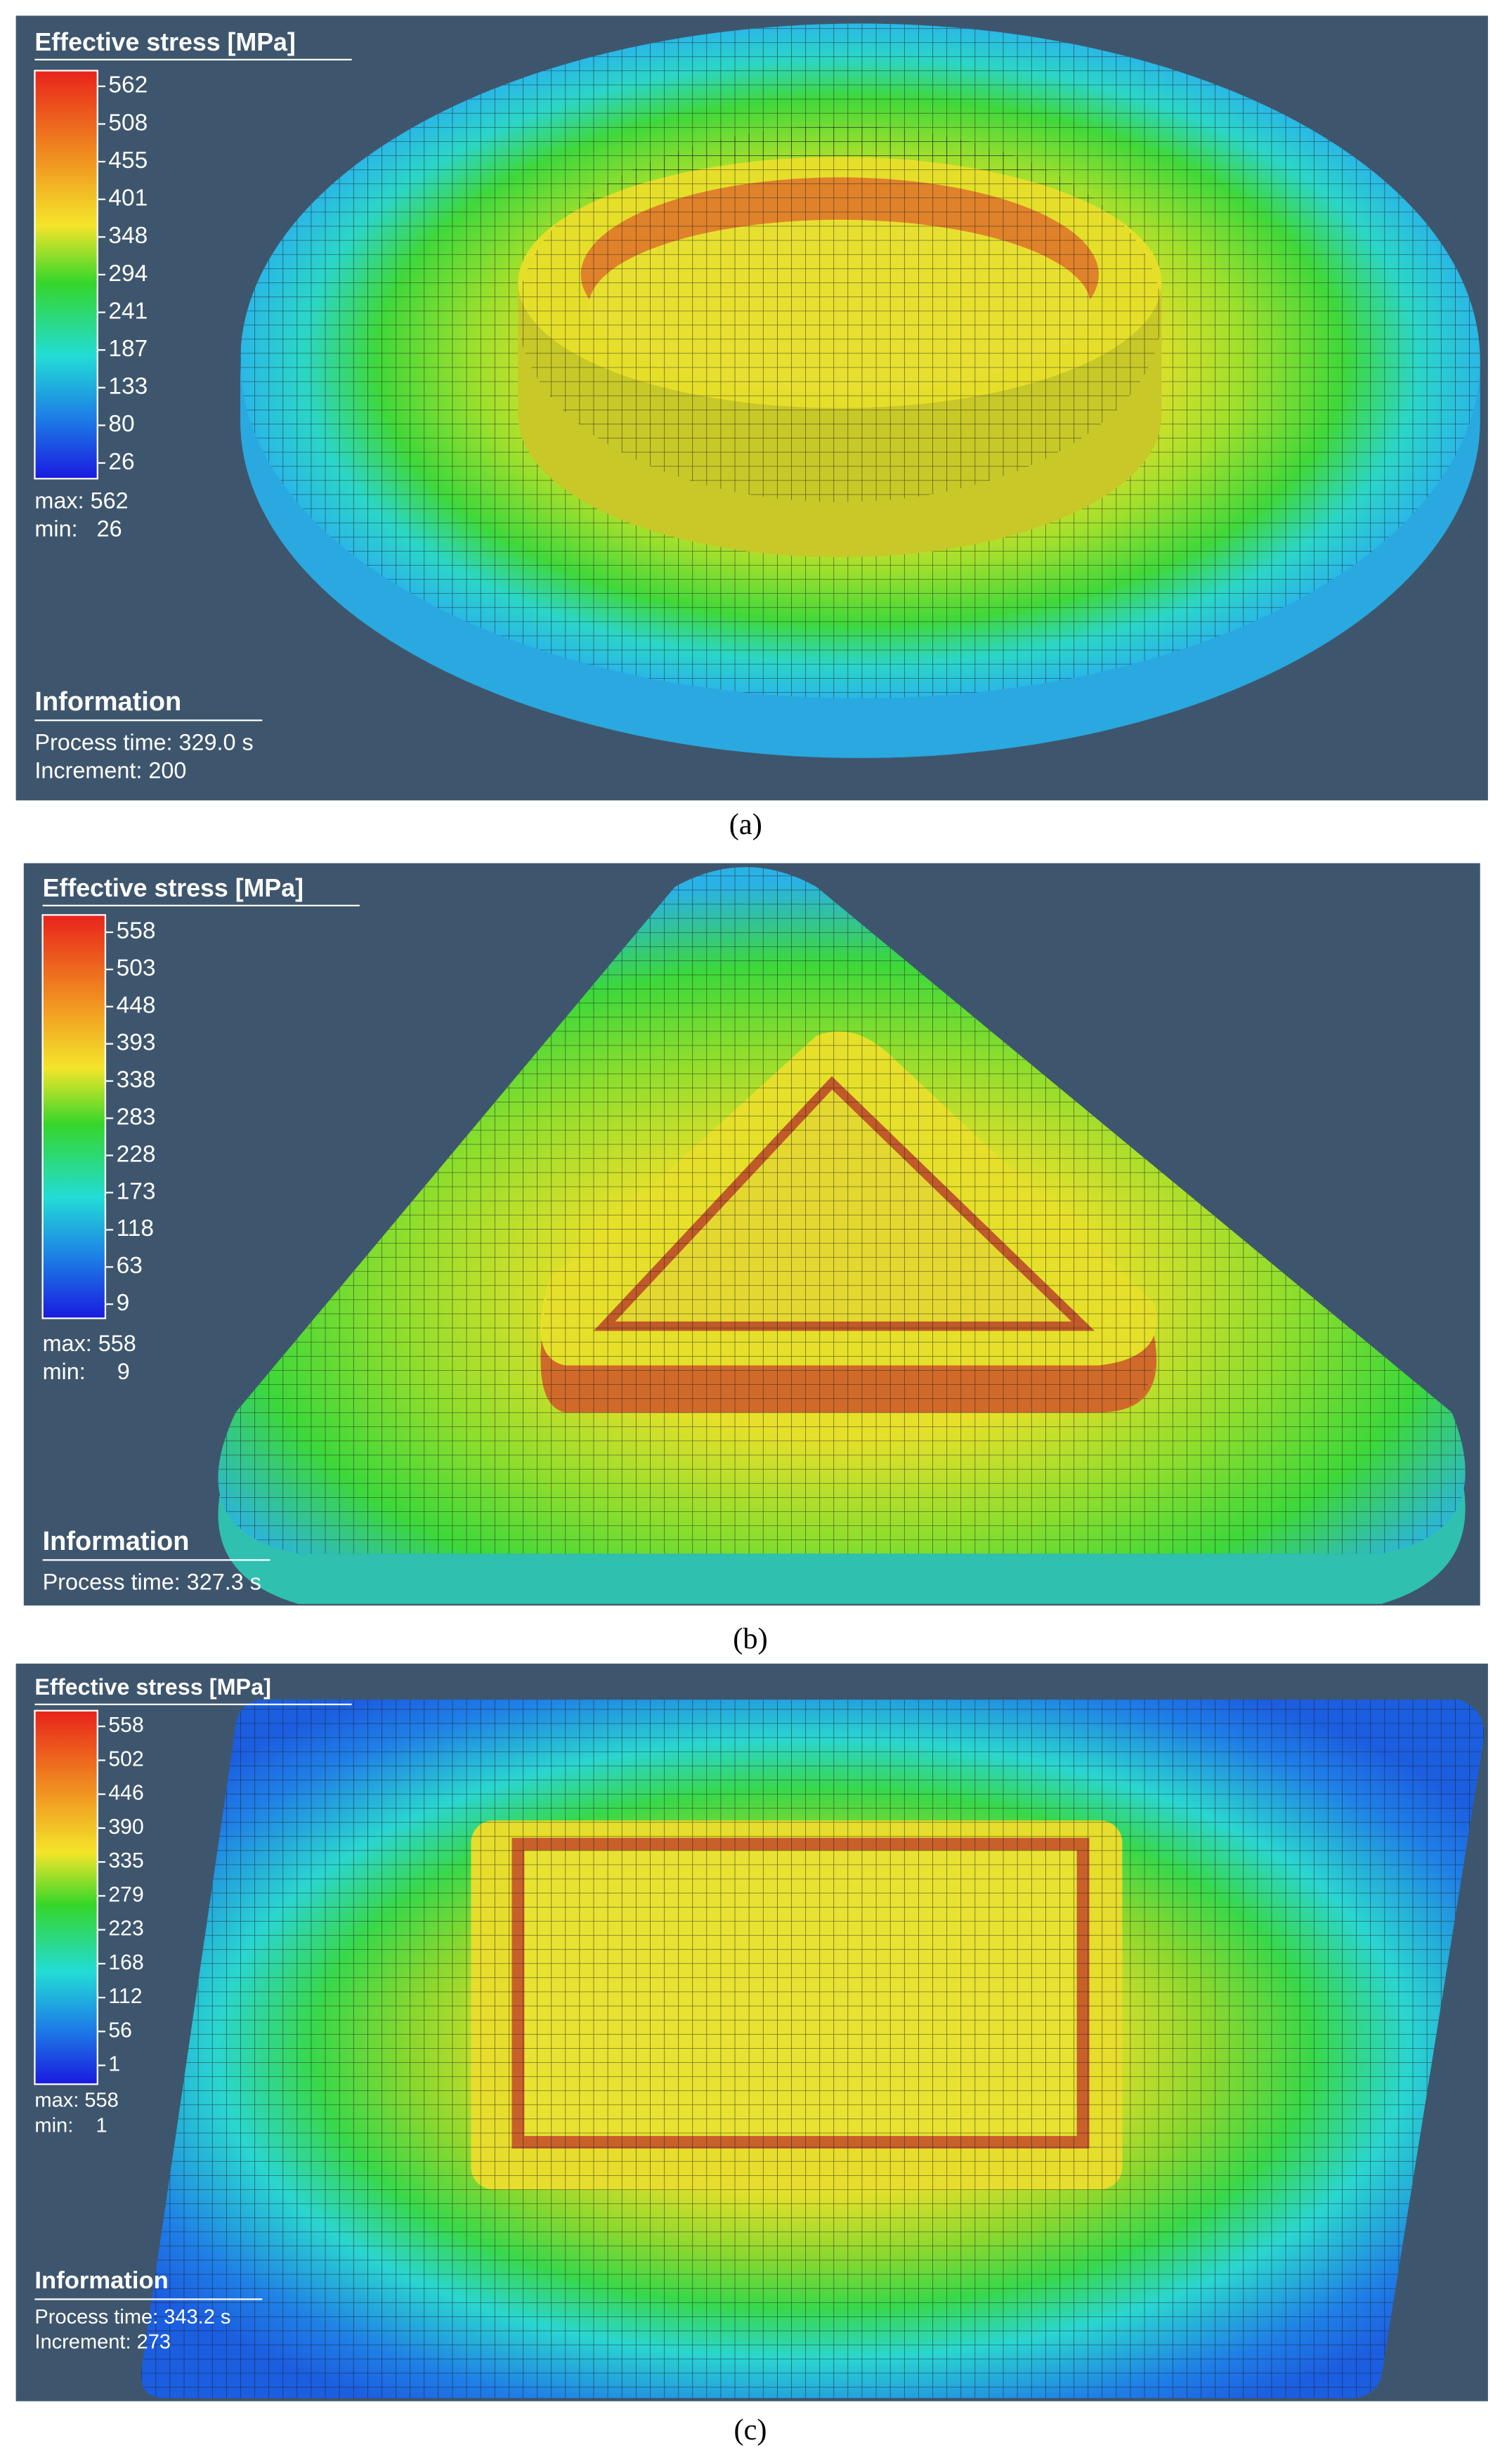  Describe the element at coordinates (125, 1894) in the screenshot. I see `colorbar-label: 279` at that location.